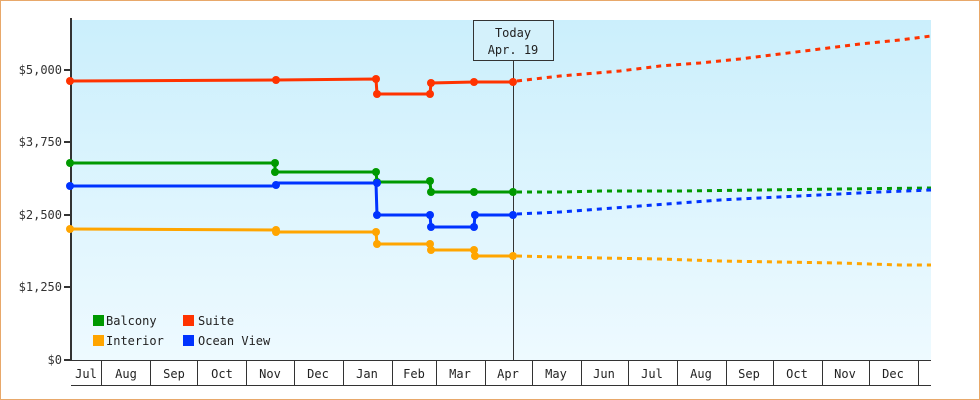 The width and height of the screenshot is (980, 400). I want to click on legend-swatch-suite, so click(188, 320).